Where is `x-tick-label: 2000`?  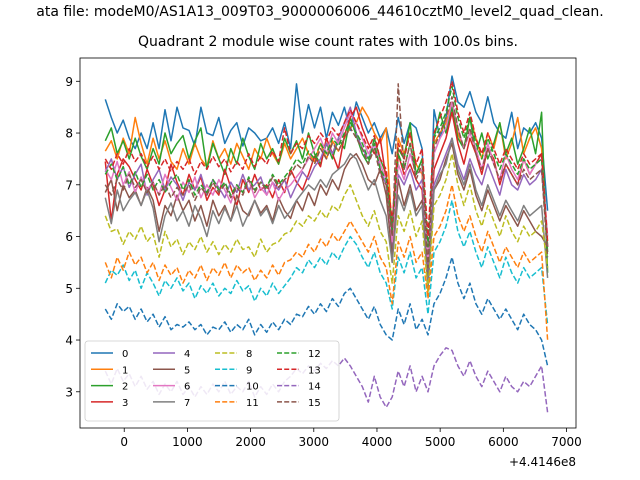
x-tick-label: 2000 is located at coordinates (250, 442).